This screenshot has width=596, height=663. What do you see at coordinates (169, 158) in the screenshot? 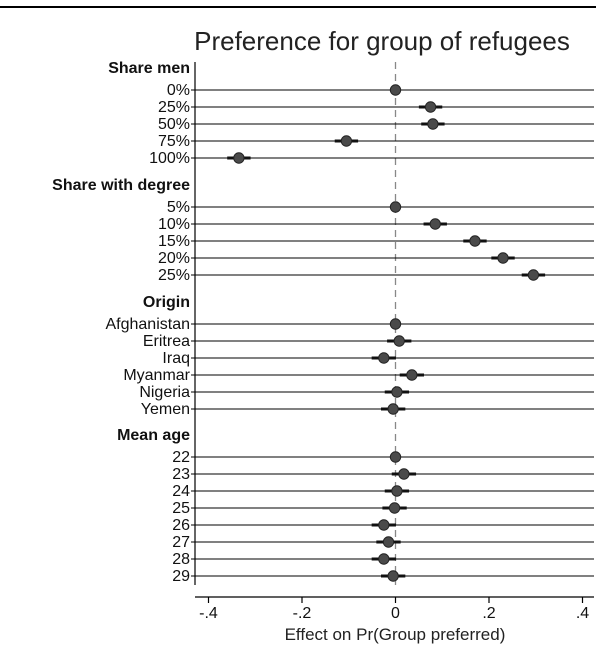
I see `row-label: 100%` at bounding box center [169, 158].